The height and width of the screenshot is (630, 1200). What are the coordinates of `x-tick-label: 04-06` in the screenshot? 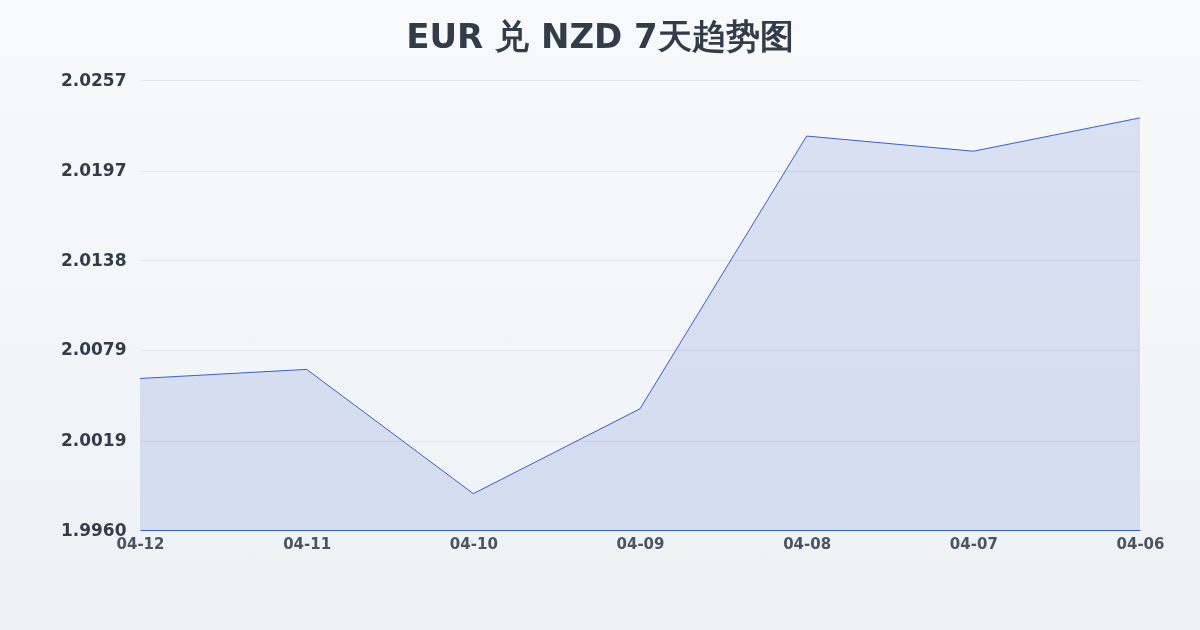 It's located at (1140, 543).